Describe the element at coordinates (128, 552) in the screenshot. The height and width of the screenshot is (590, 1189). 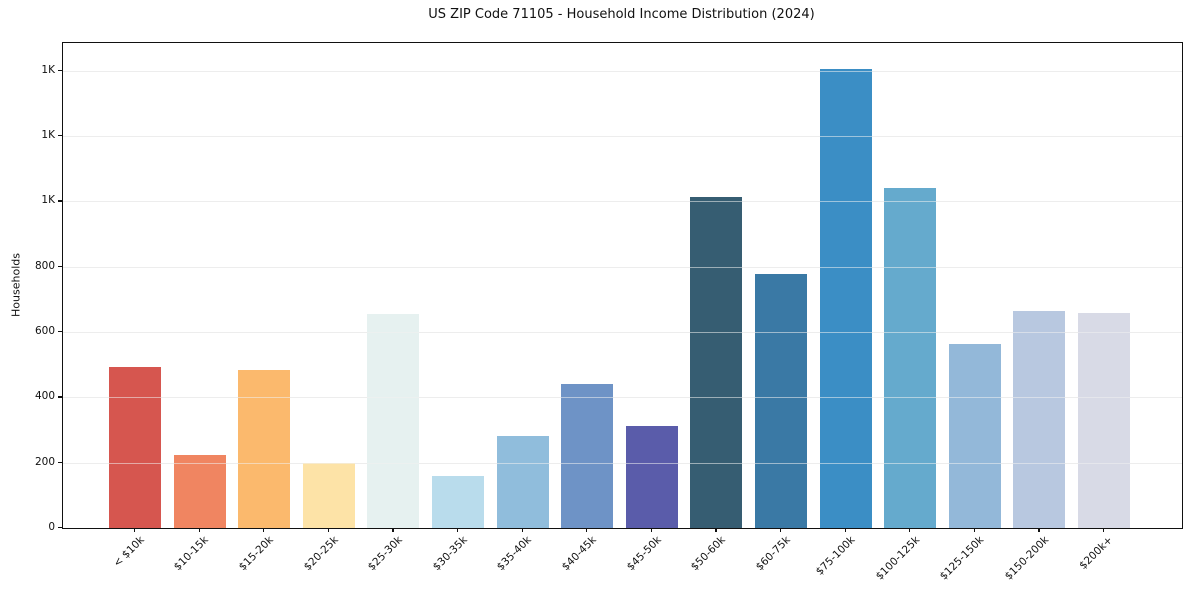
I see `x-tick-label: < $10k` at that location.